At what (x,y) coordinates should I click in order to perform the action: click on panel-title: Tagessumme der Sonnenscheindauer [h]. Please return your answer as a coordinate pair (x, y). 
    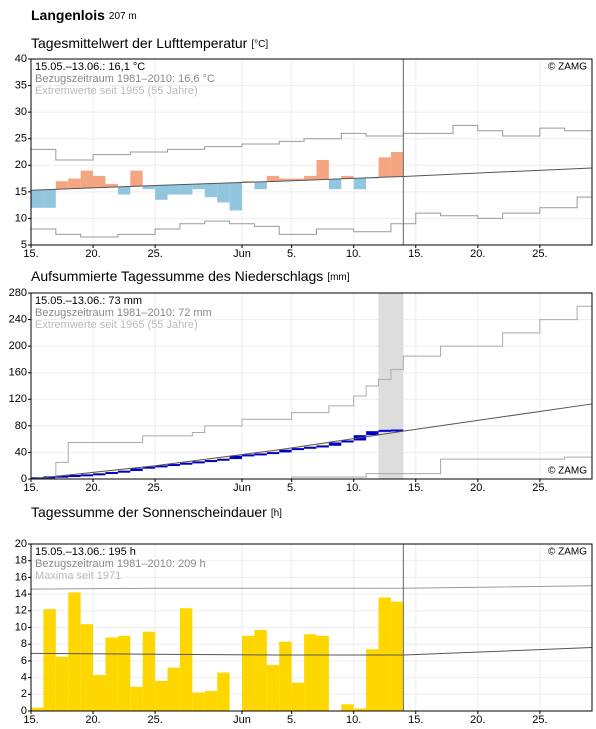
    Looking at the image, I should click on (156, 512).